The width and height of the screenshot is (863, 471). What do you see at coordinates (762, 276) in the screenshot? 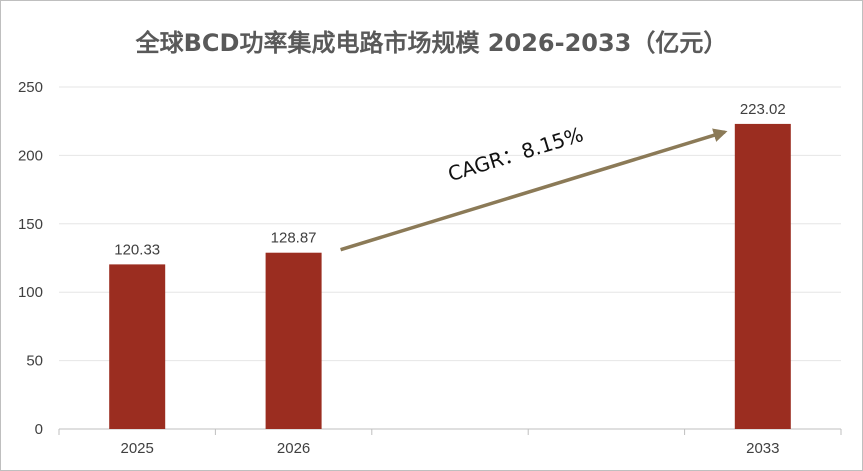
I see `bar-2033` at bounding box center [762, 276].